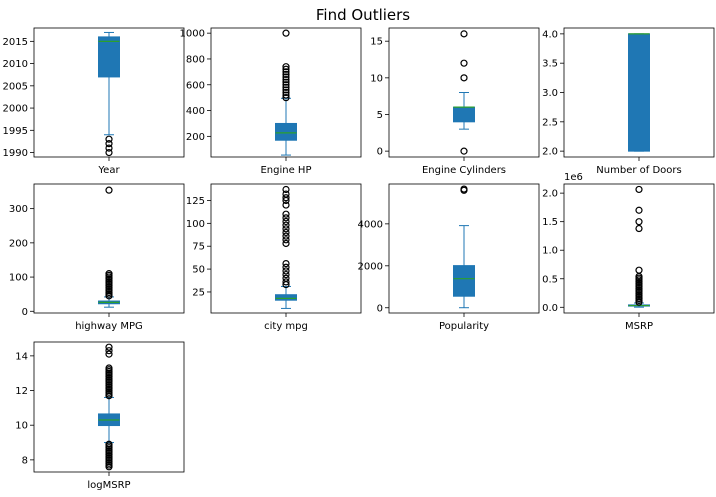 The image size is (716, 497). What do you see at coordinates (271, 101) in the screenshot?
I see `subplot-2: 200 400 600 800 1000 Engine HP` at bounding box center [271, 101].